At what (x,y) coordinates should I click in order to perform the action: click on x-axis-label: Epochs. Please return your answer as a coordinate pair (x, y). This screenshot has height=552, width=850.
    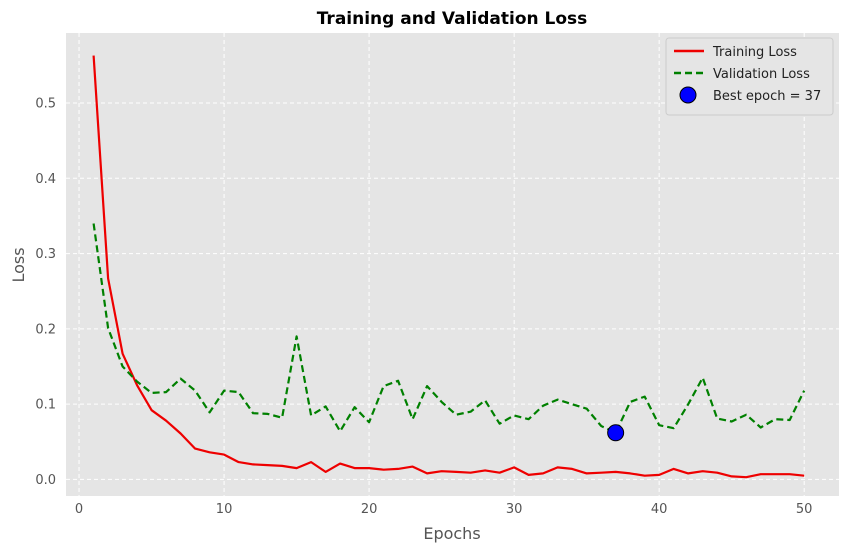
    Looking at the image, I should click on (451, 533).